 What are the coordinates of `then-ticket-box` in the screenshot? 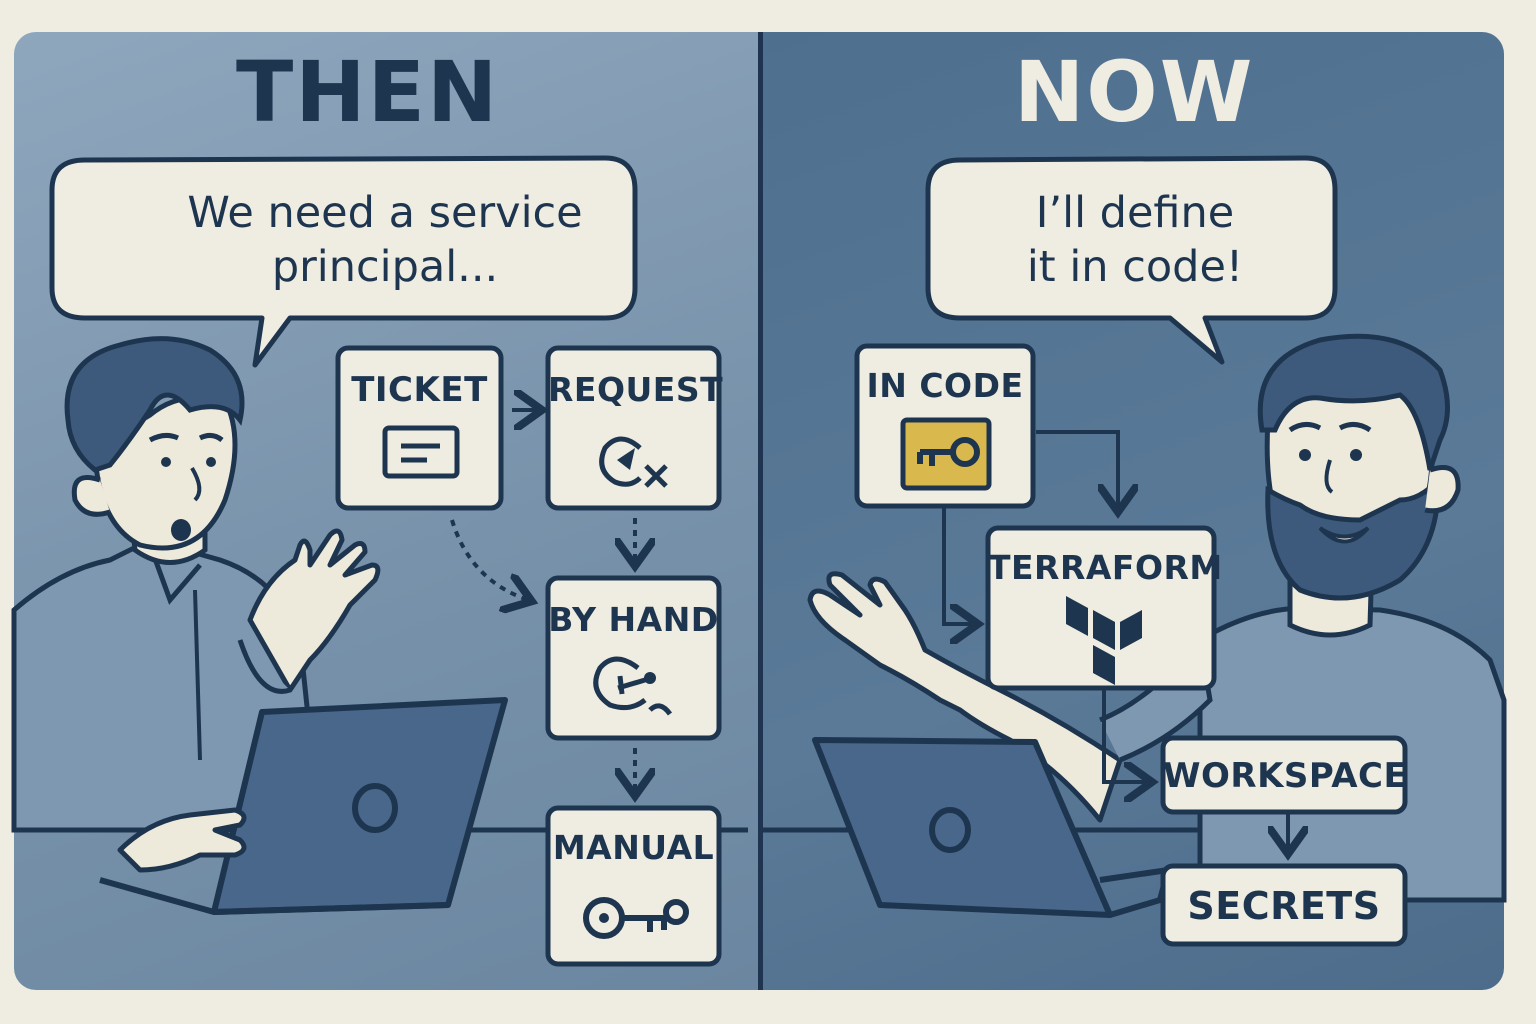 It's located at (419, 428).